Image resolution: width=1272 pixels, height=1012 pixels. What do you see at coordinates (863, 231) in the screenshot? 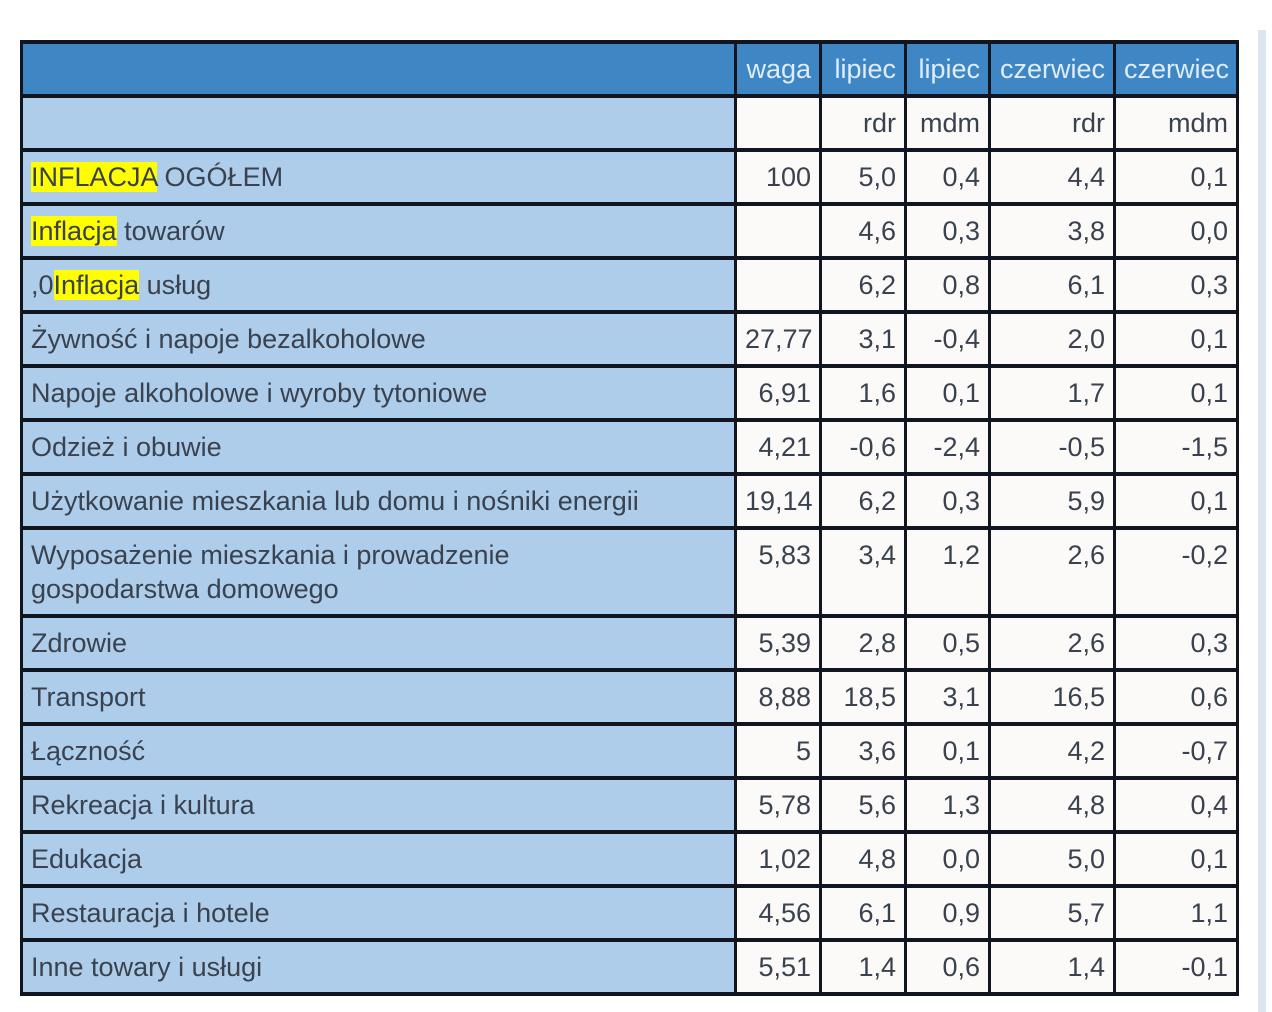
I see `value-cell: 4,6` at bounding box center [863, 231].